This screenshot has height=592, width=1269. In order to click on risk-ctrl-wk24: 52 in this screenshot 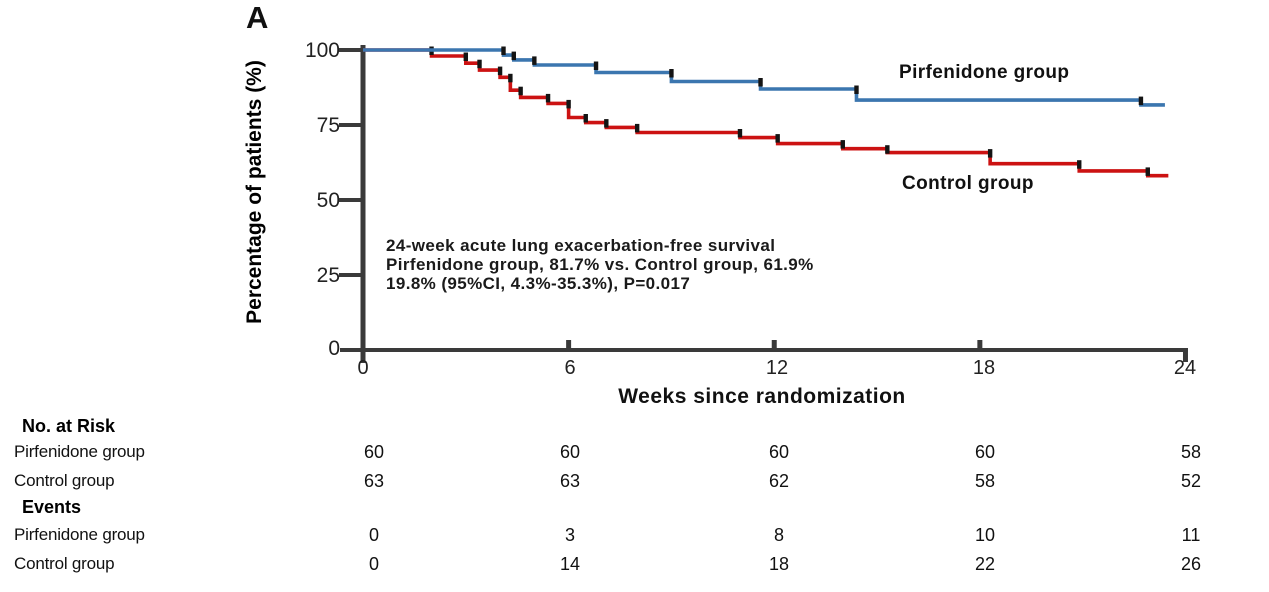, I will do `click(1191, 481)`.